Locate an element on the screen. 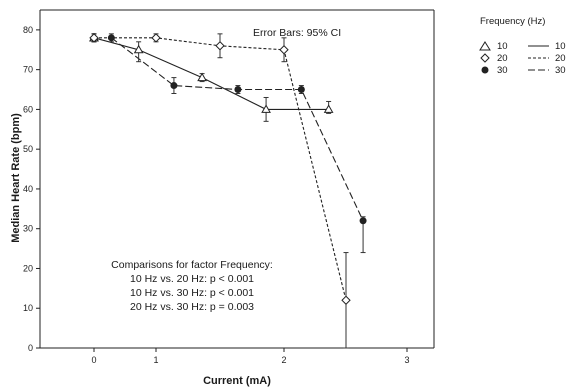 This screenshot has width=579, height=392. x-tick-label: 0 is located at coordinates (93, 360).